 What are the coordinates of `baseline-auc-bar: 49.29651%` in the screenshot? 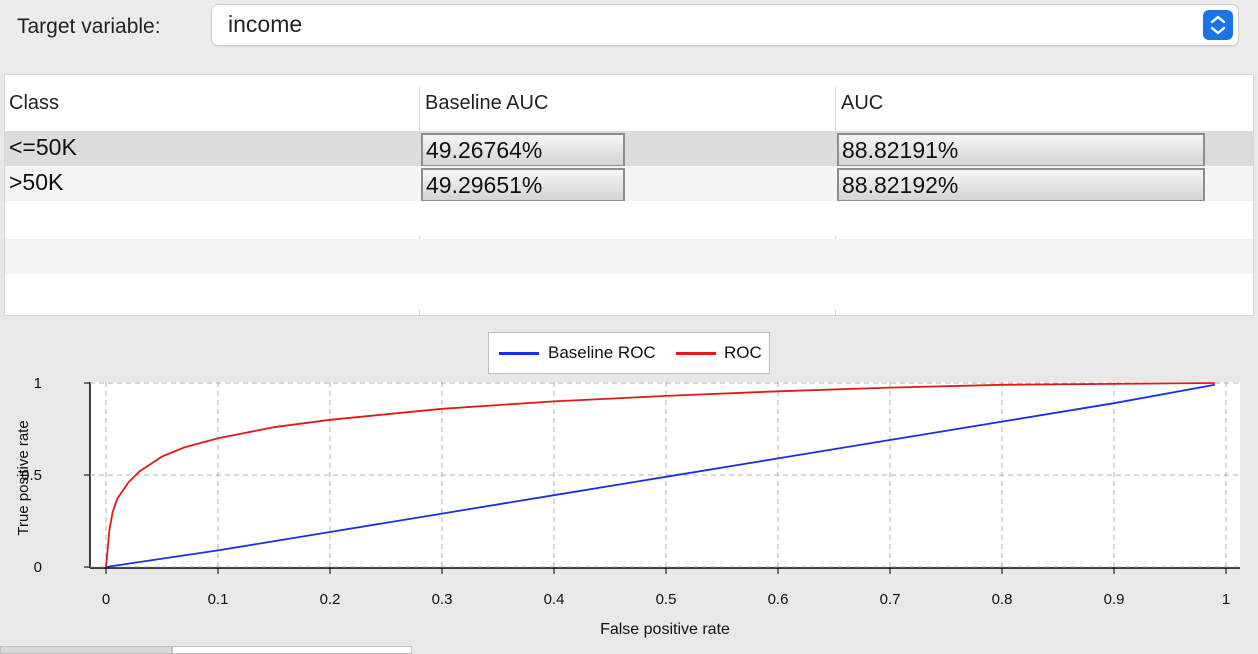 It's located at (523, 185).